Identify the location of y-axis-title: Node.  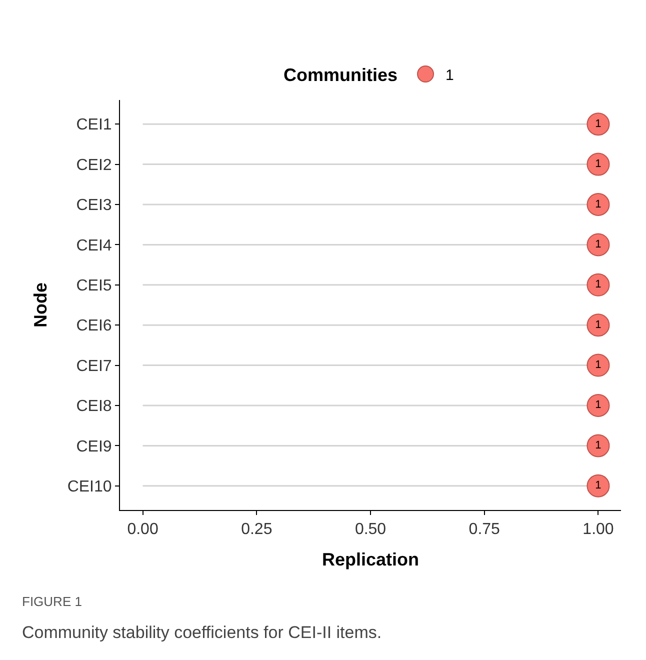
(40, 305).